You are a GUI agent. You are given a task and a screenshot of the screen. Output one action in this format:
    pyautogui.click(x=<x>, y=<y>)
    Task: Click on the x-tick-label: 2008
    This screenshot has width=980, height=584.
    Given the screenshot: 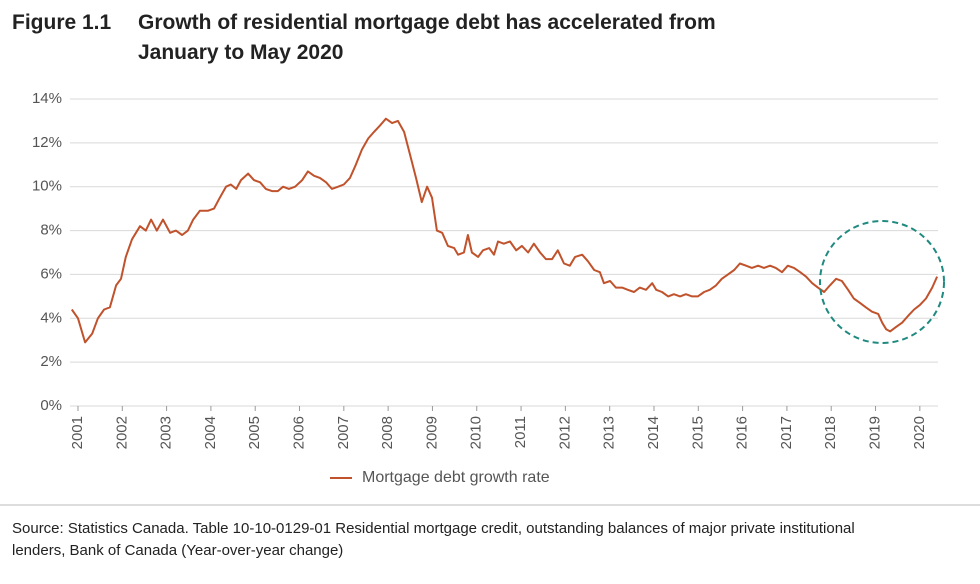 What is the action you would take?
    pyautogui.click(x=387, y=432)
    